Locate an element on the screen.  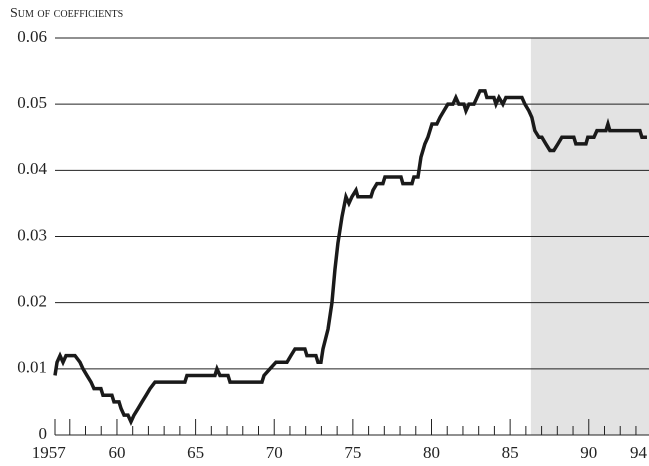
y-tick-label: 0.02 is located at coordinates (32, 301).